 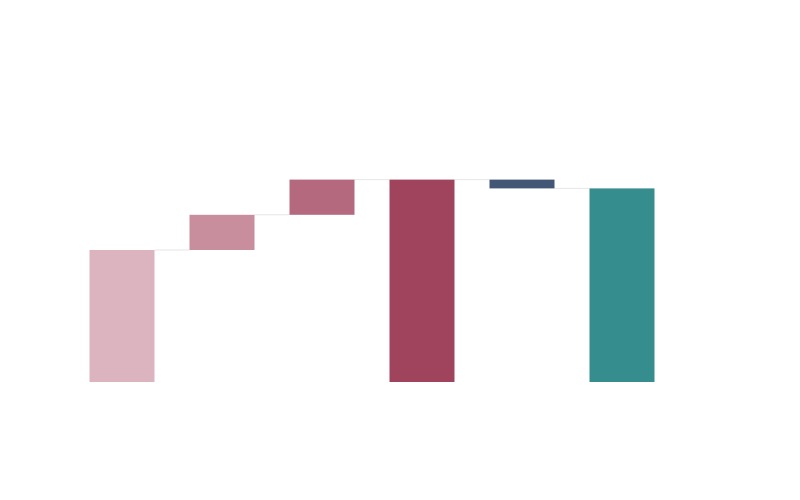 I want to click on connector-lines, so click(x=372, y=215).